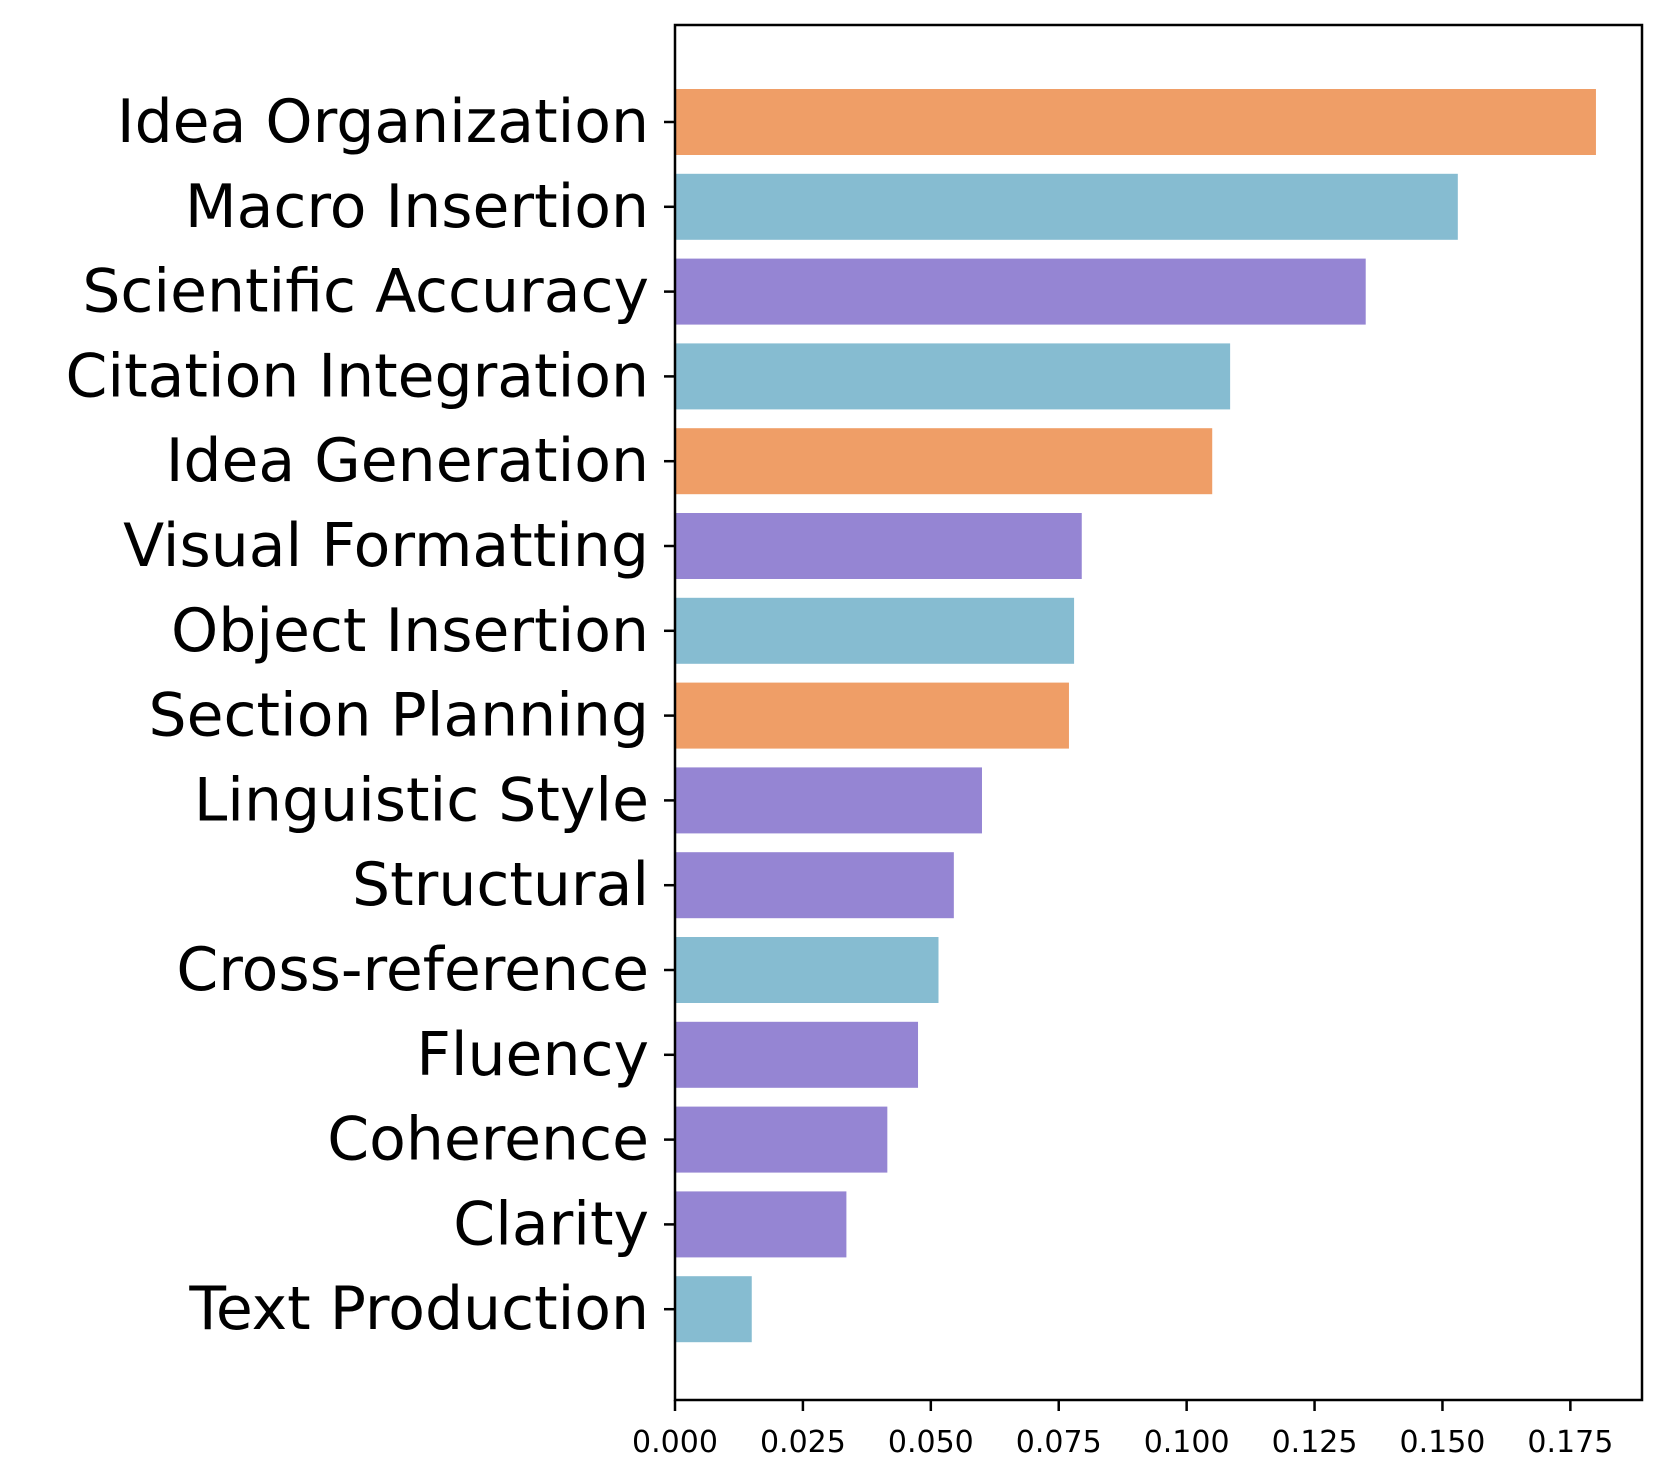 This screenshot has height=1484, width=1660. I want to click on bar-clarity, so click(761, 1224).